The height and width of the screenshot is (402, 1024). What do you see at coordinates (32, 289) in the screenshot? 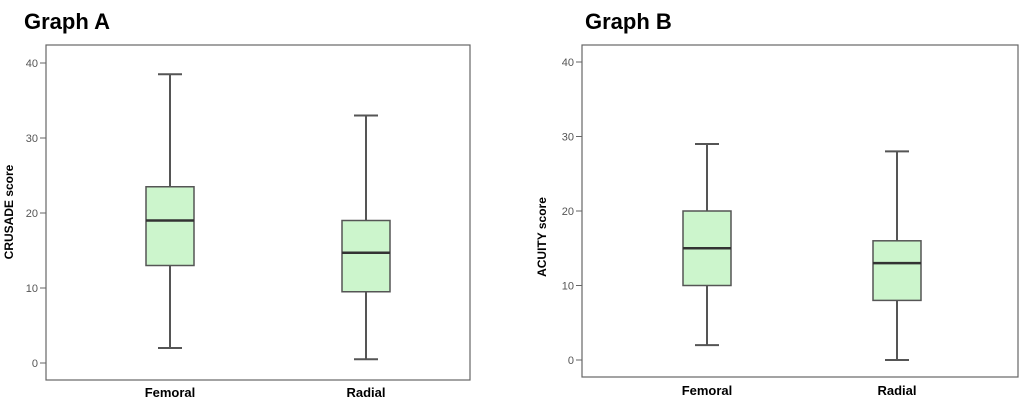
I see `graph-a-y-tick-label: 10` at bounding box center [32, 289].